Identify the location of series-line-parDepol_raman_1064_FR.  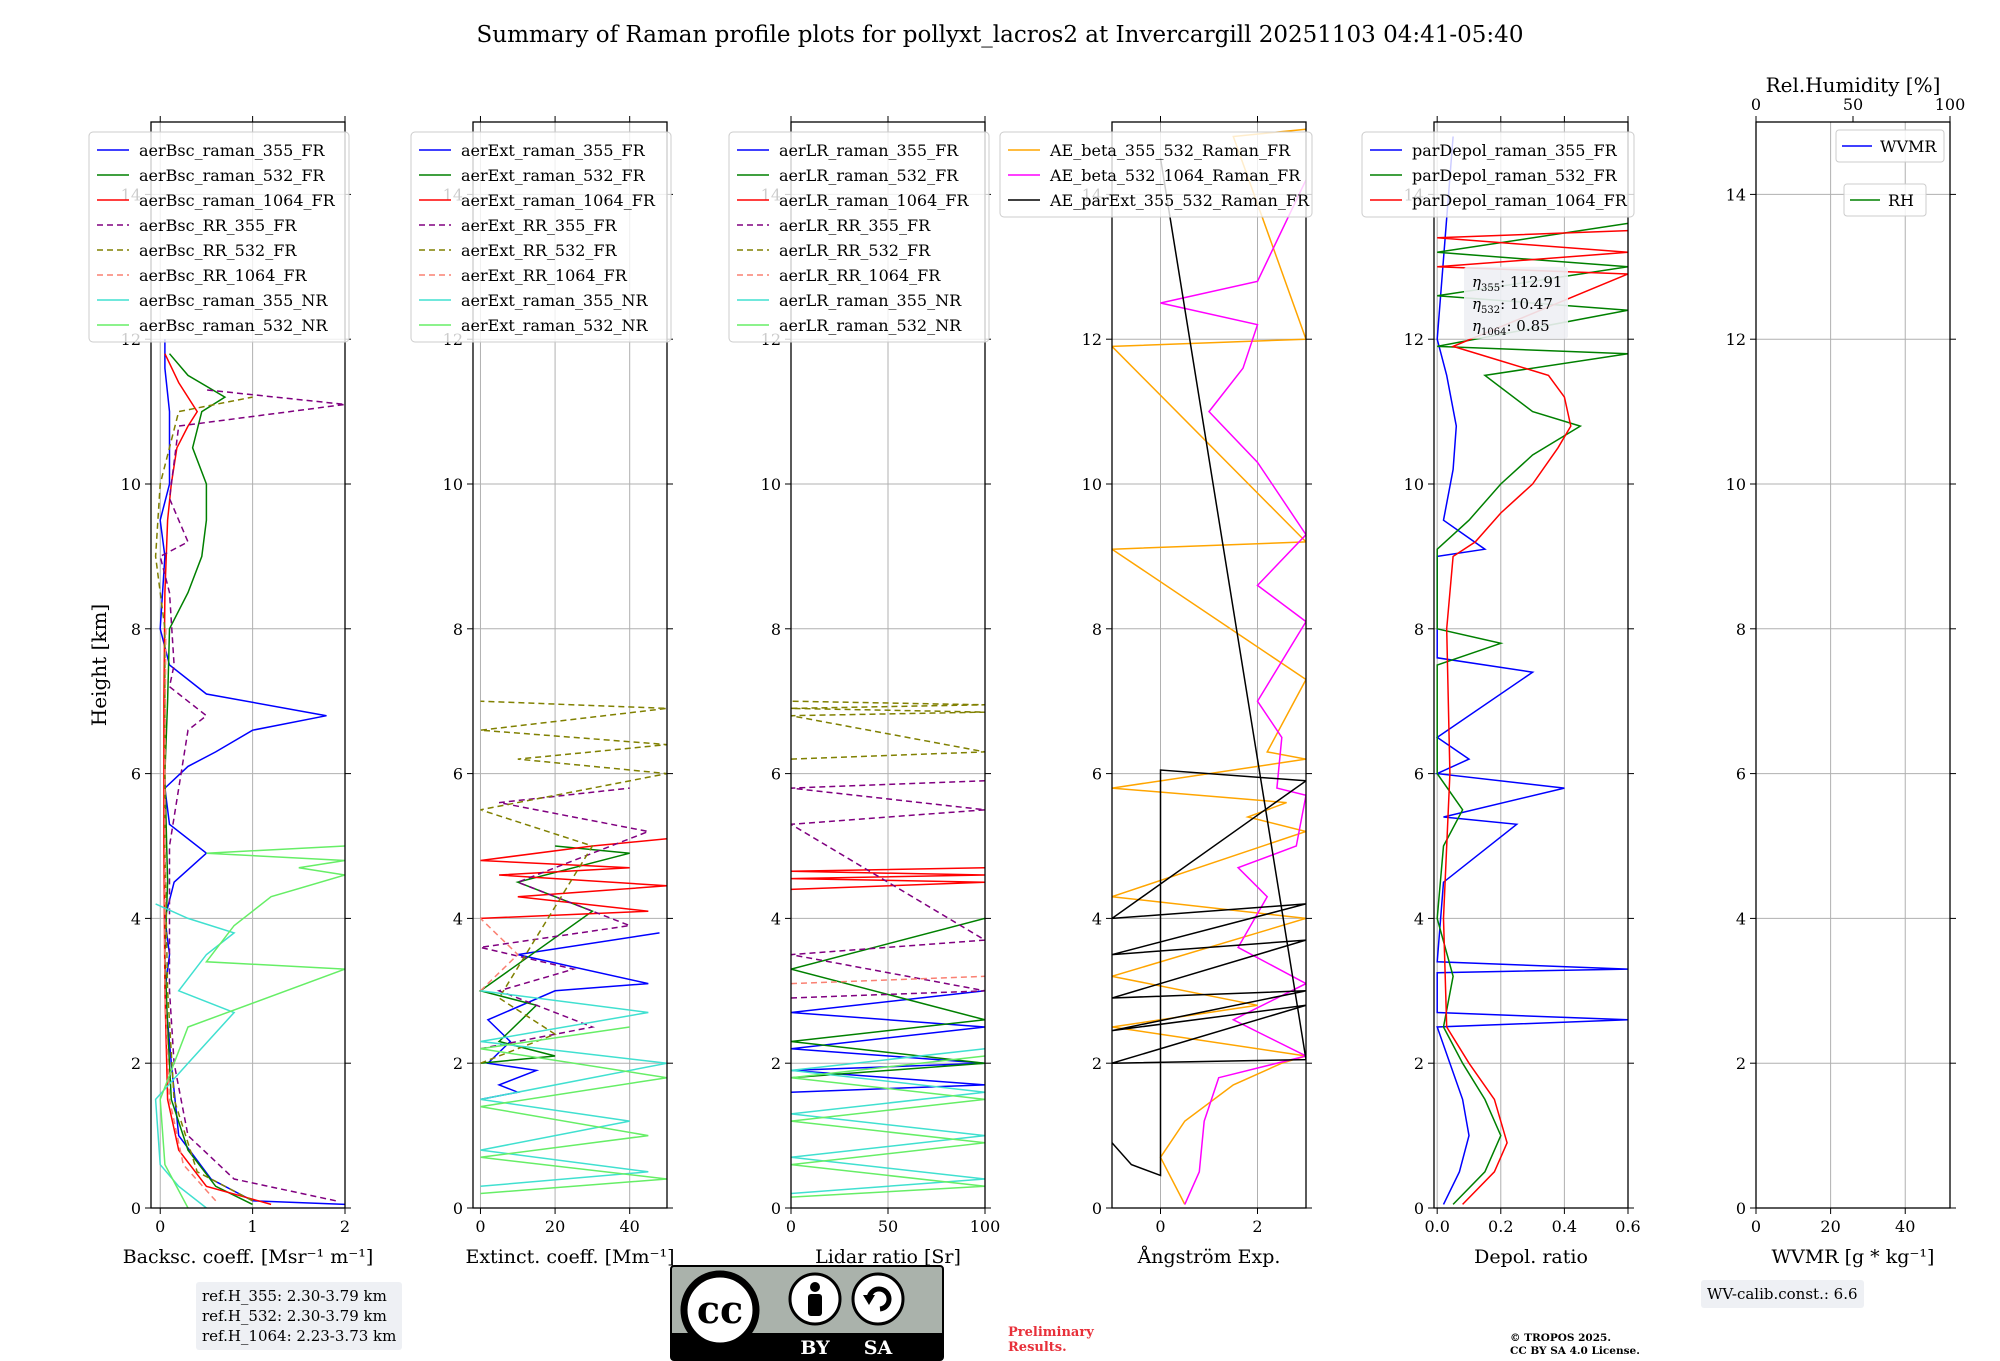
(1532, 717).